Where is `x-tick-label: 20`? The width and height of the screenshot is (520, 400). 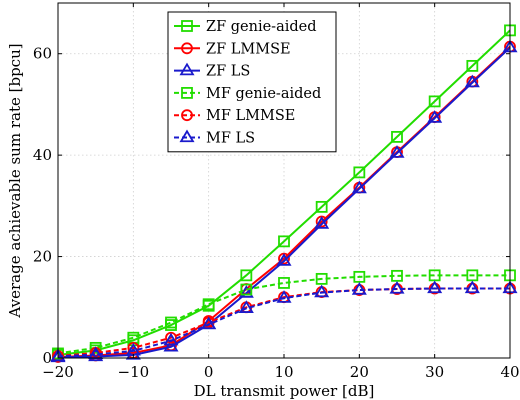
x-tick-label: 20 is located at coordinates (359, 372).